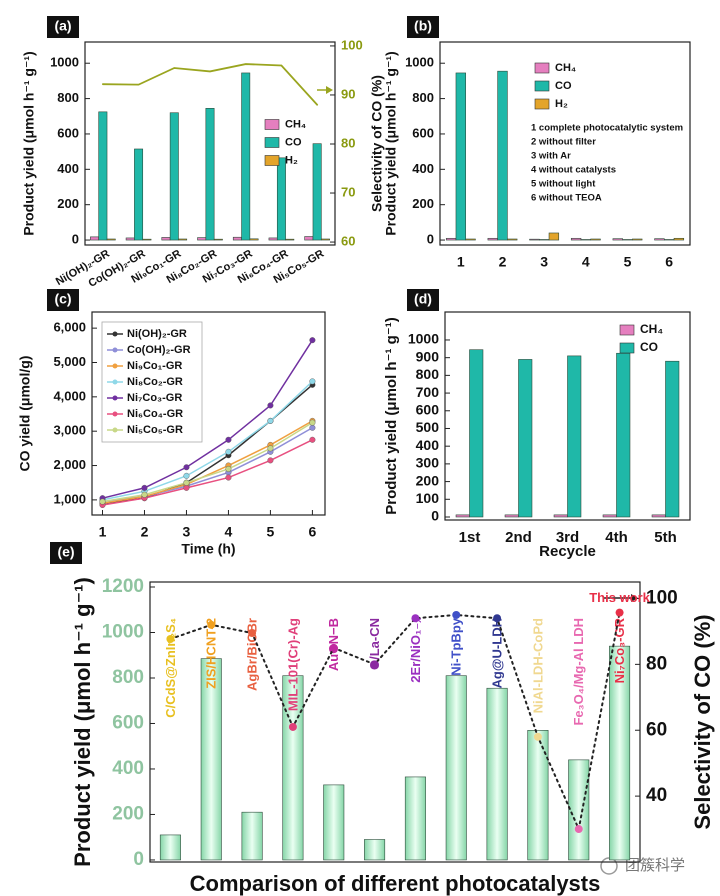 This screenshot has width=720, height=896. What do you see at coordinates (428, 356) in the screenshot?
I see `y-tick-label: 900` at bounding box center [428, 356].